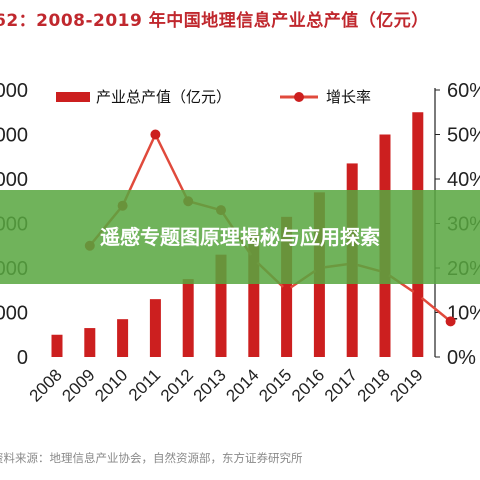 The image size is (480, 480). What do you see at coordinates (286, 290) in the screenshot?
I see `growth-point-2014` at bounding box center [286, 290].